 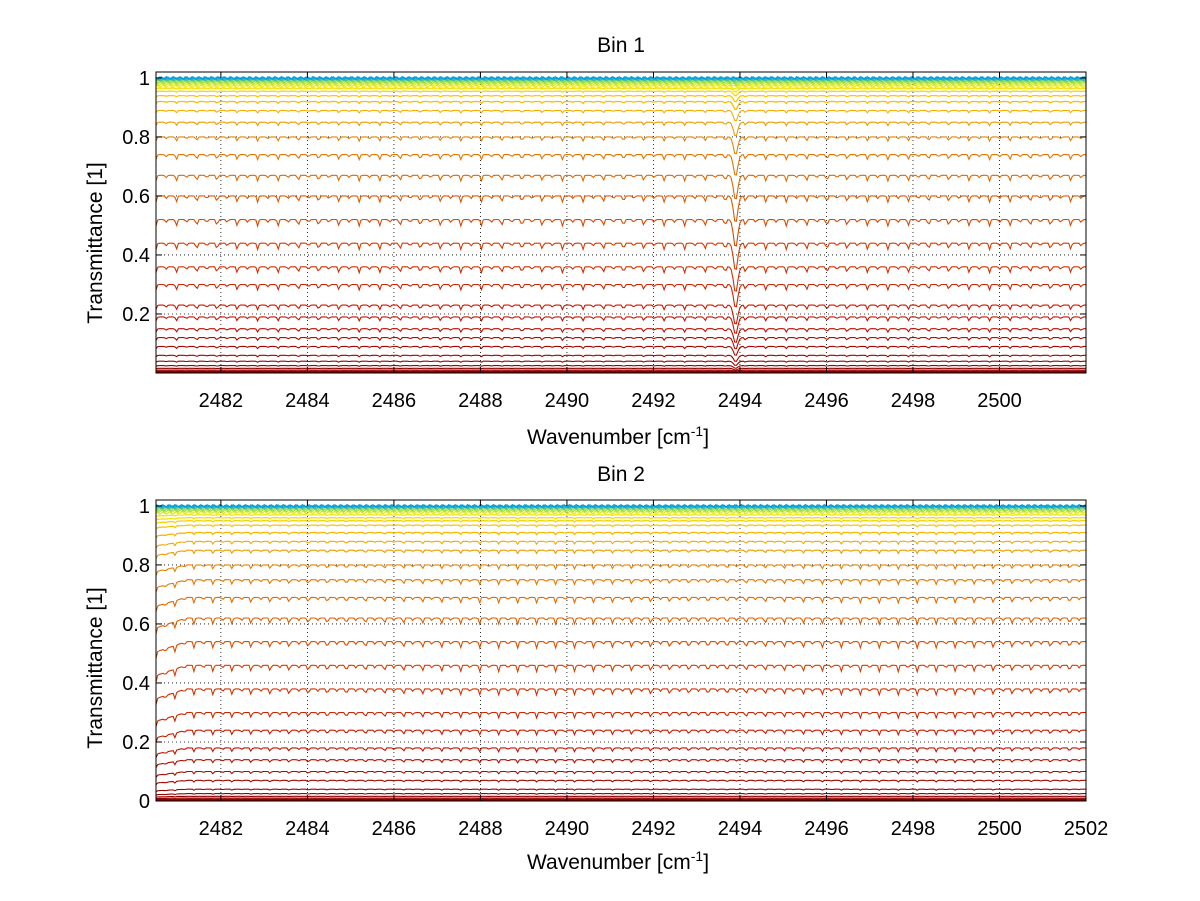 I want to click on x-tick-label: 2502, so click(x=1086, y=829).